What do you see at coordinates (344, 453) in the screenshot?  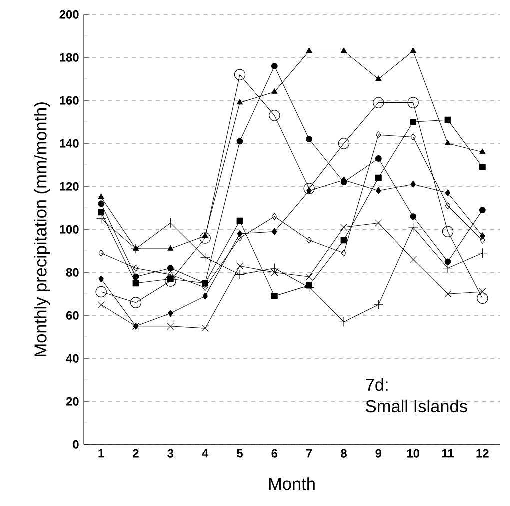 I see `x-tick-label: 8` at bounding box center [344, 453].